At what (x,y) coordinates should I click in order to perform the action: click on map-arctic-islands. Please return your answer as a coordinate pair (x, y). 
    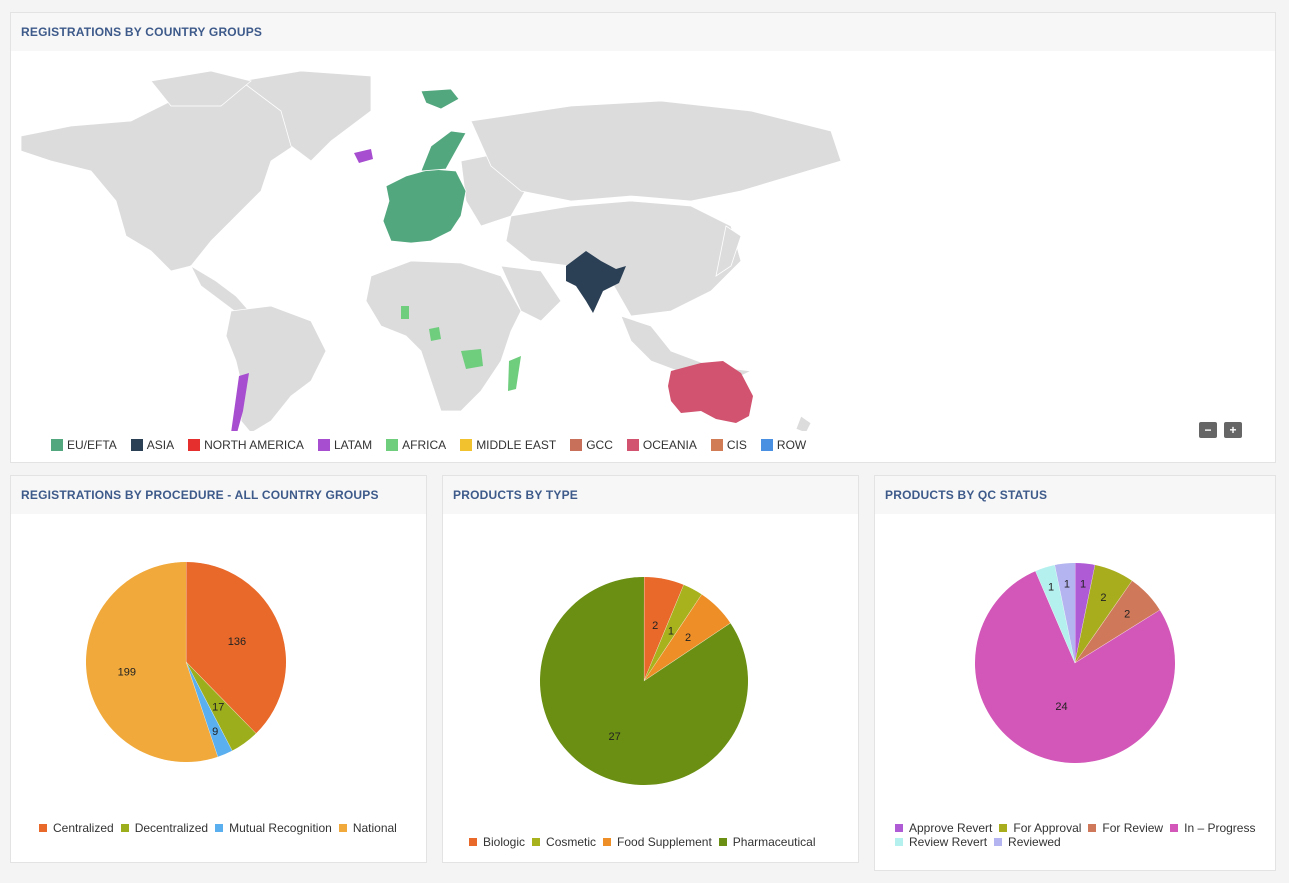
    Looking at the image, I should click on (201, 88).